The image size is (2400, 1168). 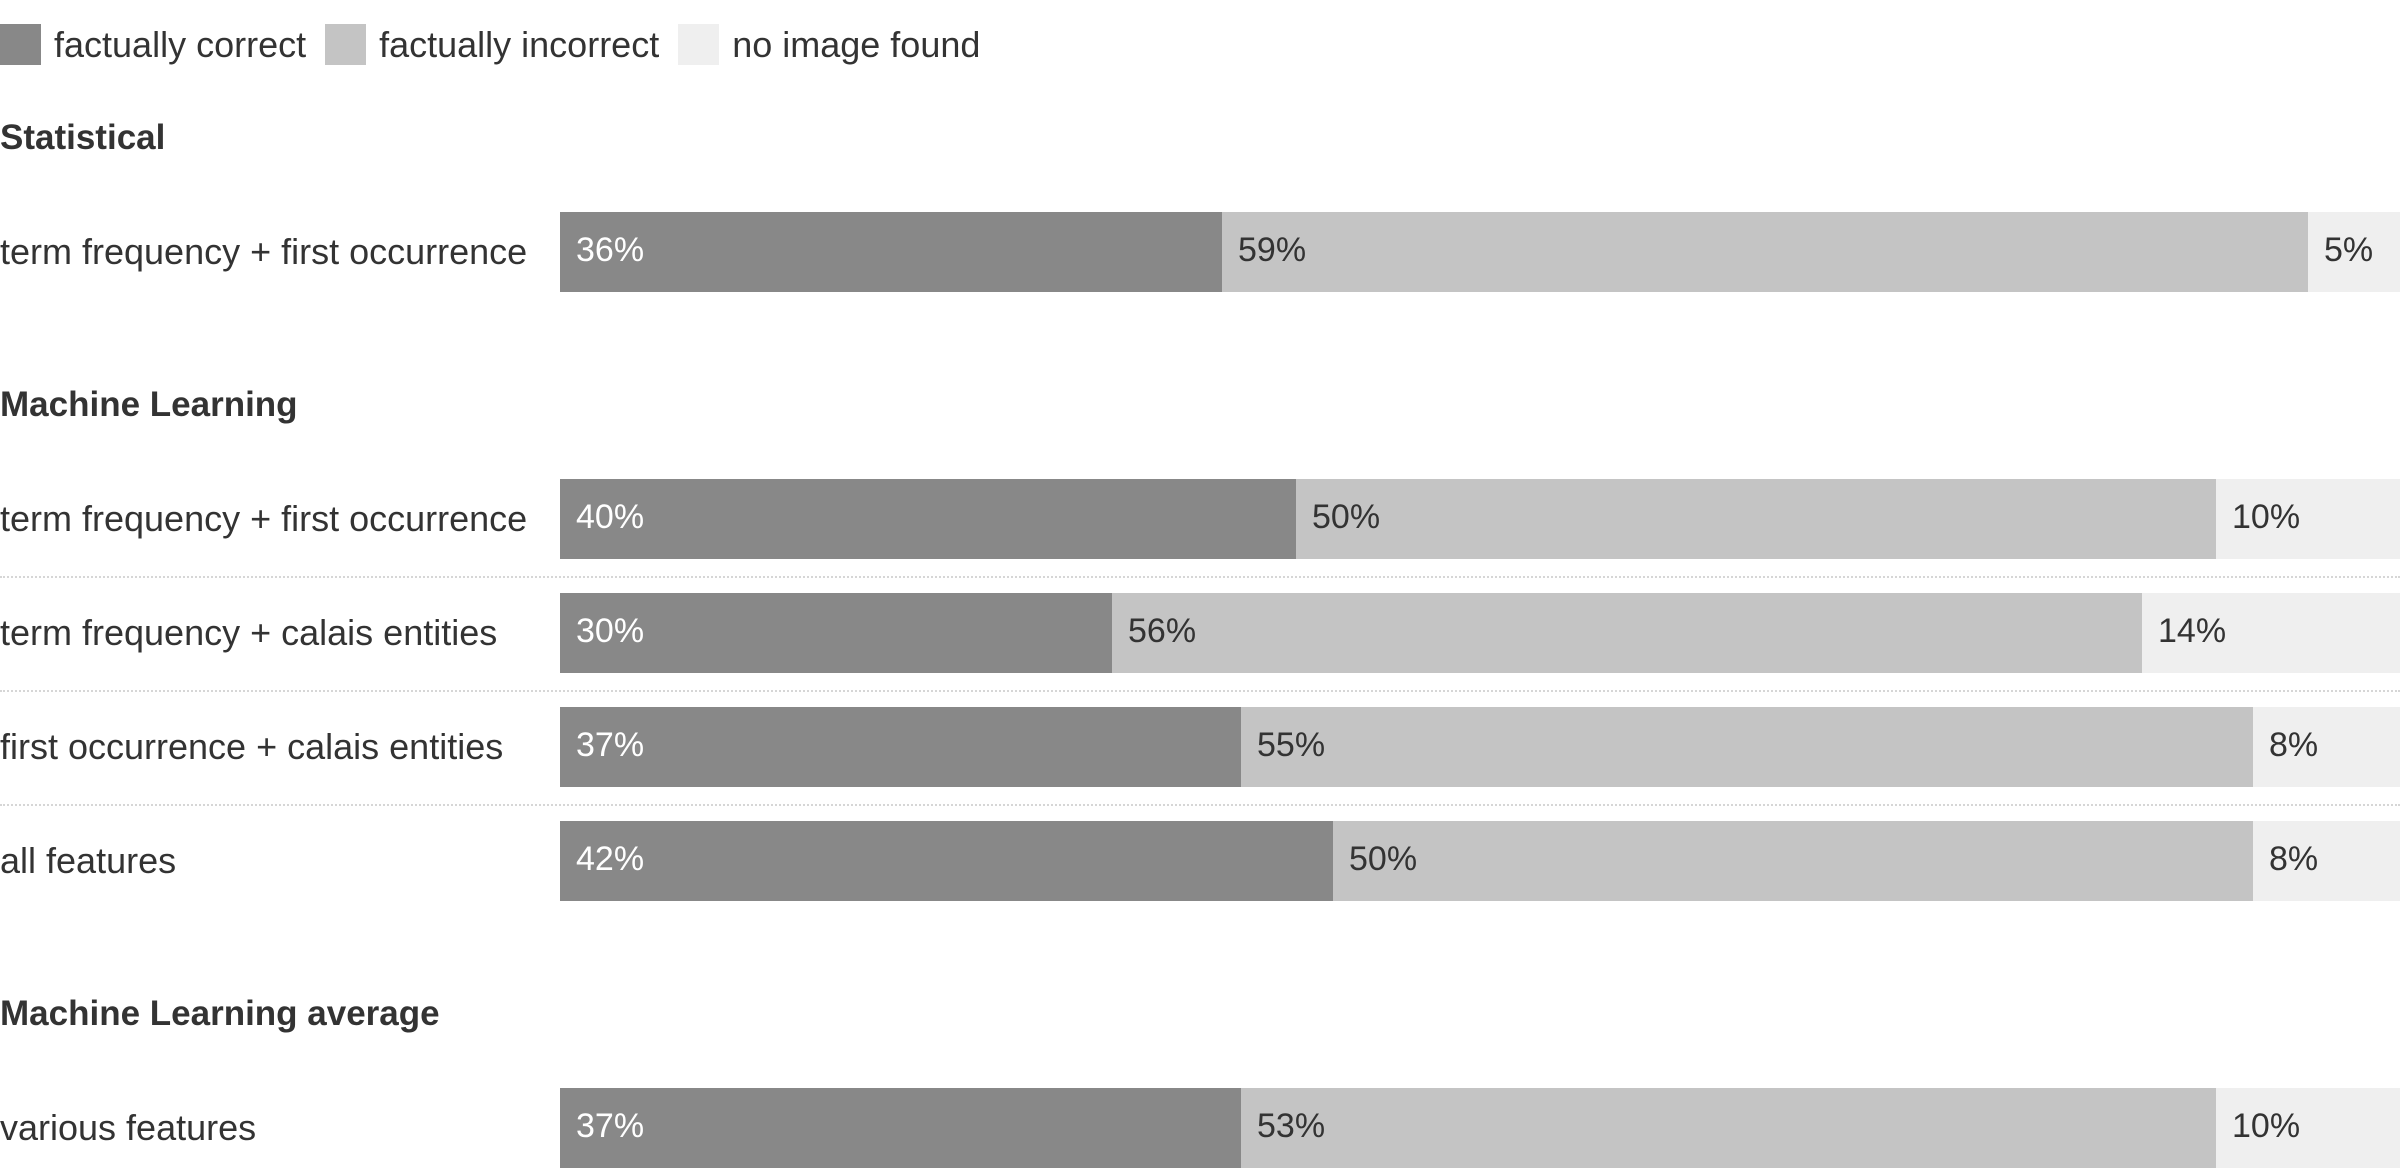 What do you see at coordinates (180, 44) in the screenshot?
I see `legend-label-correct: factually correct` at bounding box center [180, 44].